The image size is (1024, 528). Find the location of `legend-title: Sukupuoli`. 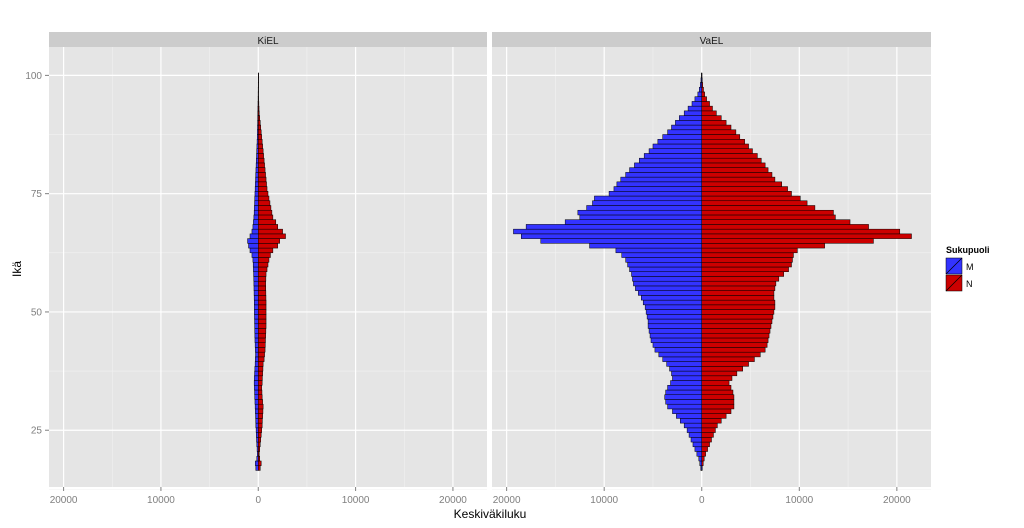

legend-title: Sukupuoli is located at coordinates (968, 250).